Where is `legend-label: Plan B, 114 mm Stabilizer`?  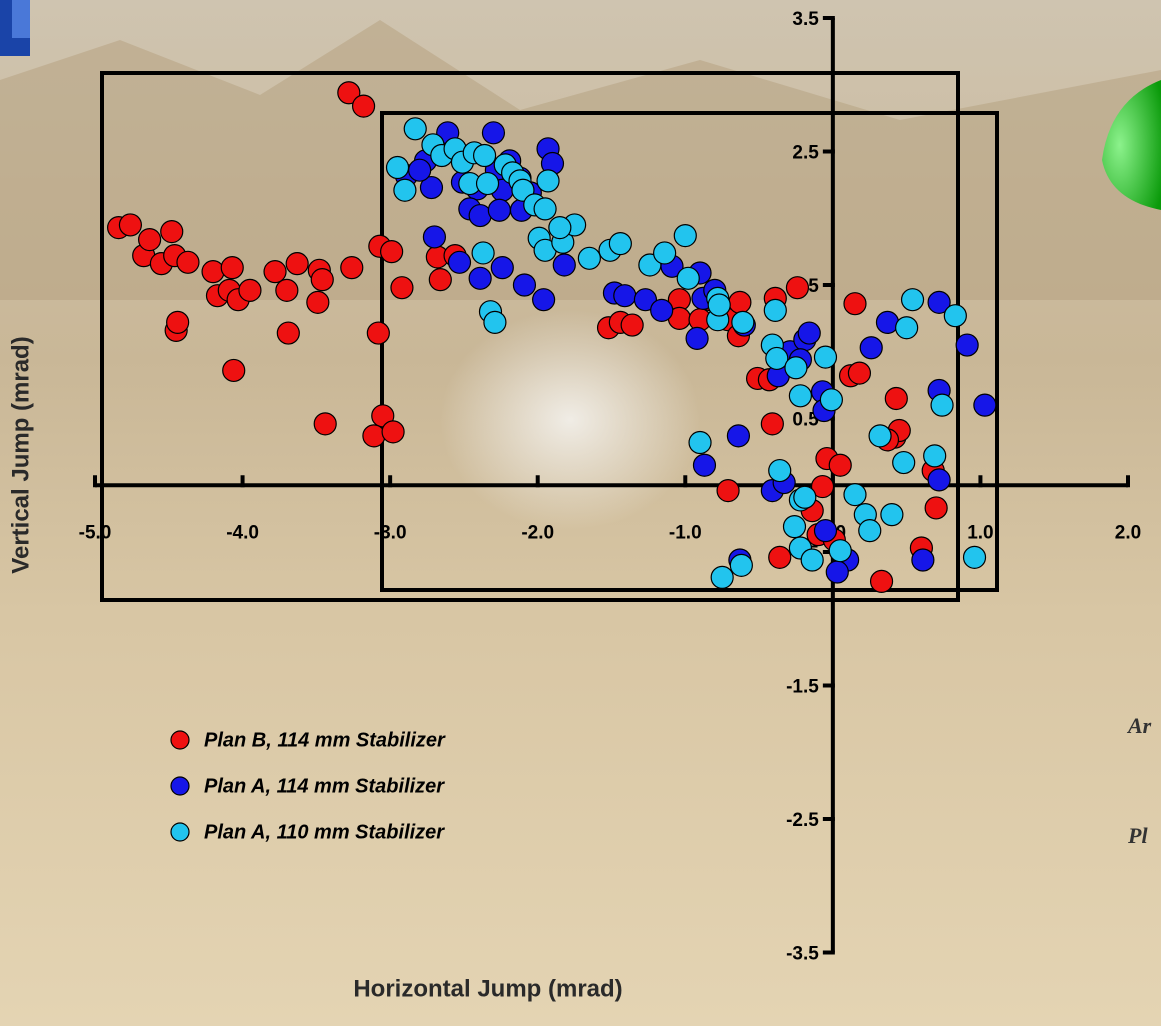 legend-label: Plan B, 114 mm Stabilizer is located at coordinates (325, 740).